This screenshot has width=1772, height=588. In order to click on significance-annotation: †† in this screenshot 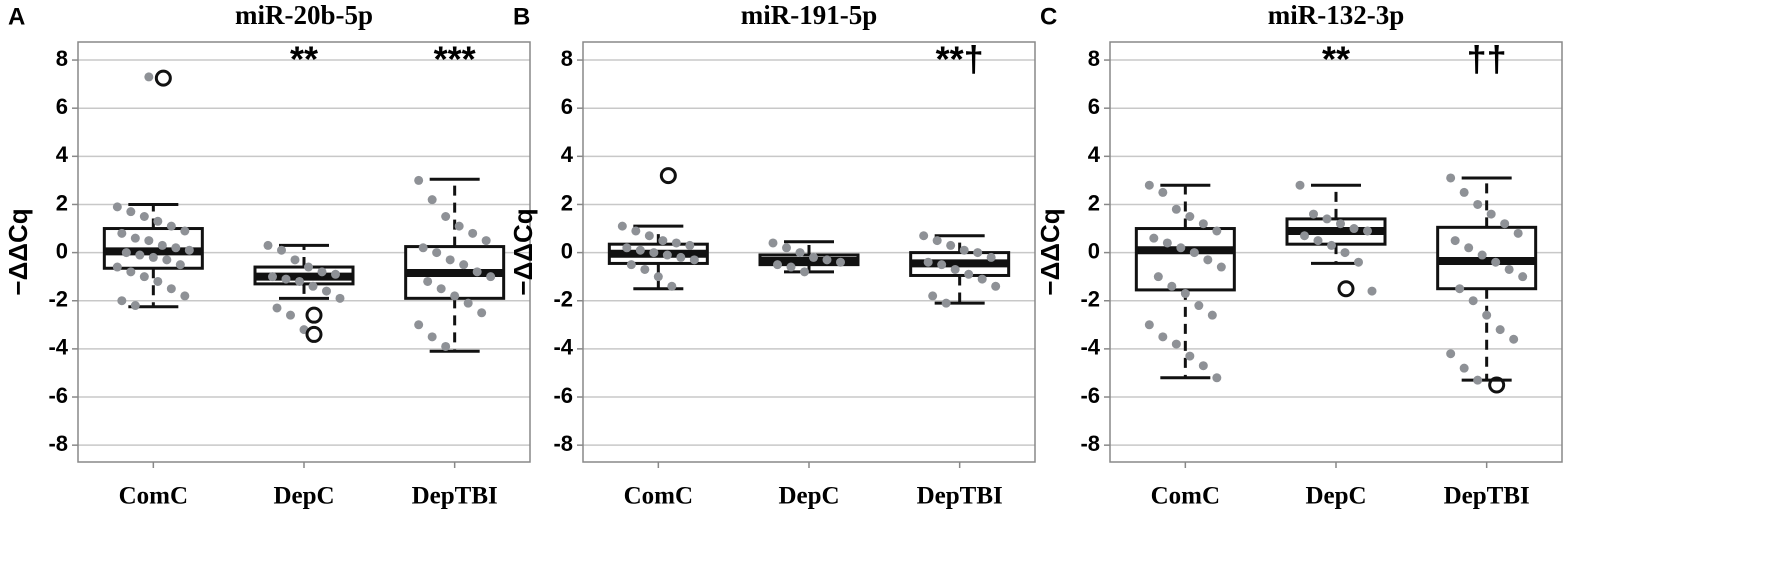, I will do `click(1487, 59)`.